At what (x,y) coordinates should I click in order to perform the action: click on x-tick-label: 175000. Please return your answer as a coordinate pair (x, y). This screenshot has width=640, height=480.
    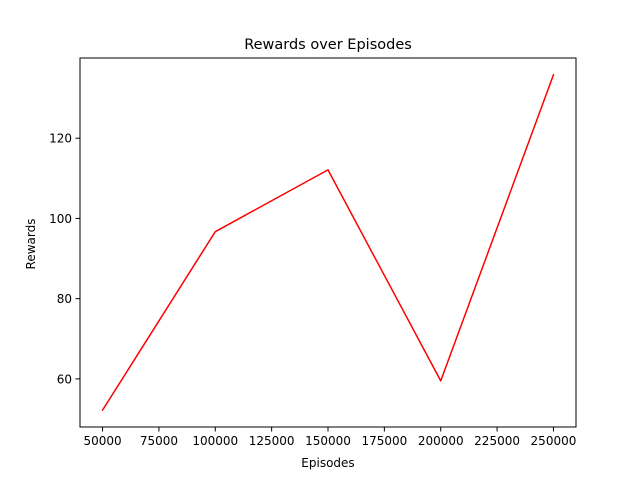
    Looking at the image, I should click on (384, 441).